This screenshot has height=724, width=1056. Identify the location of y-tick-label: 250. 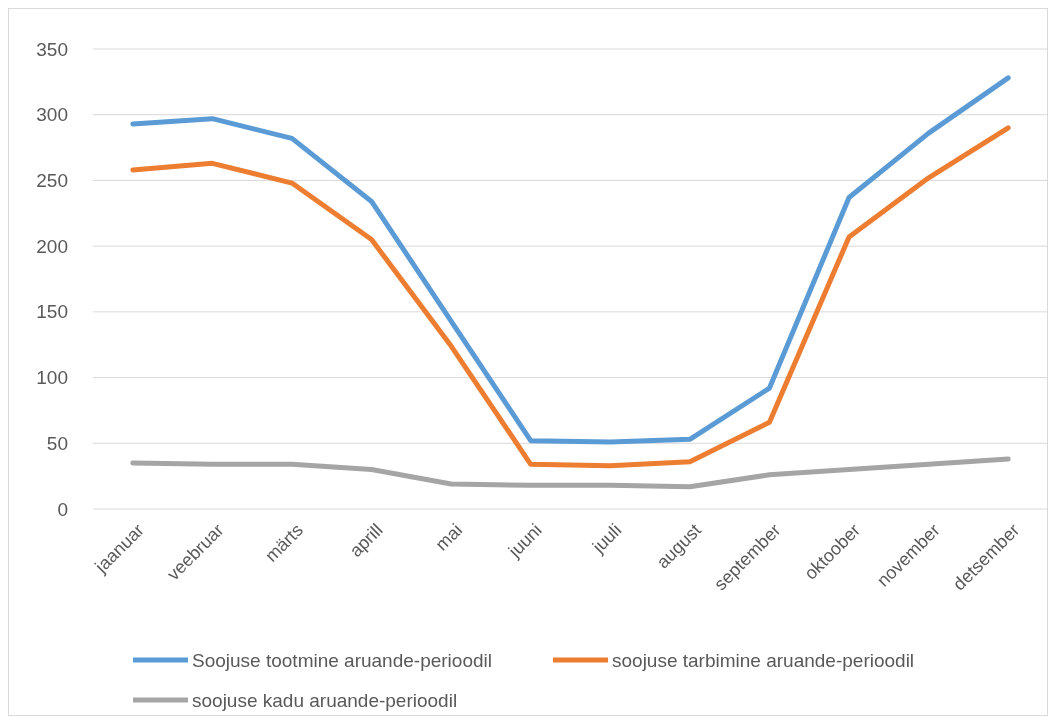
(52, 180).